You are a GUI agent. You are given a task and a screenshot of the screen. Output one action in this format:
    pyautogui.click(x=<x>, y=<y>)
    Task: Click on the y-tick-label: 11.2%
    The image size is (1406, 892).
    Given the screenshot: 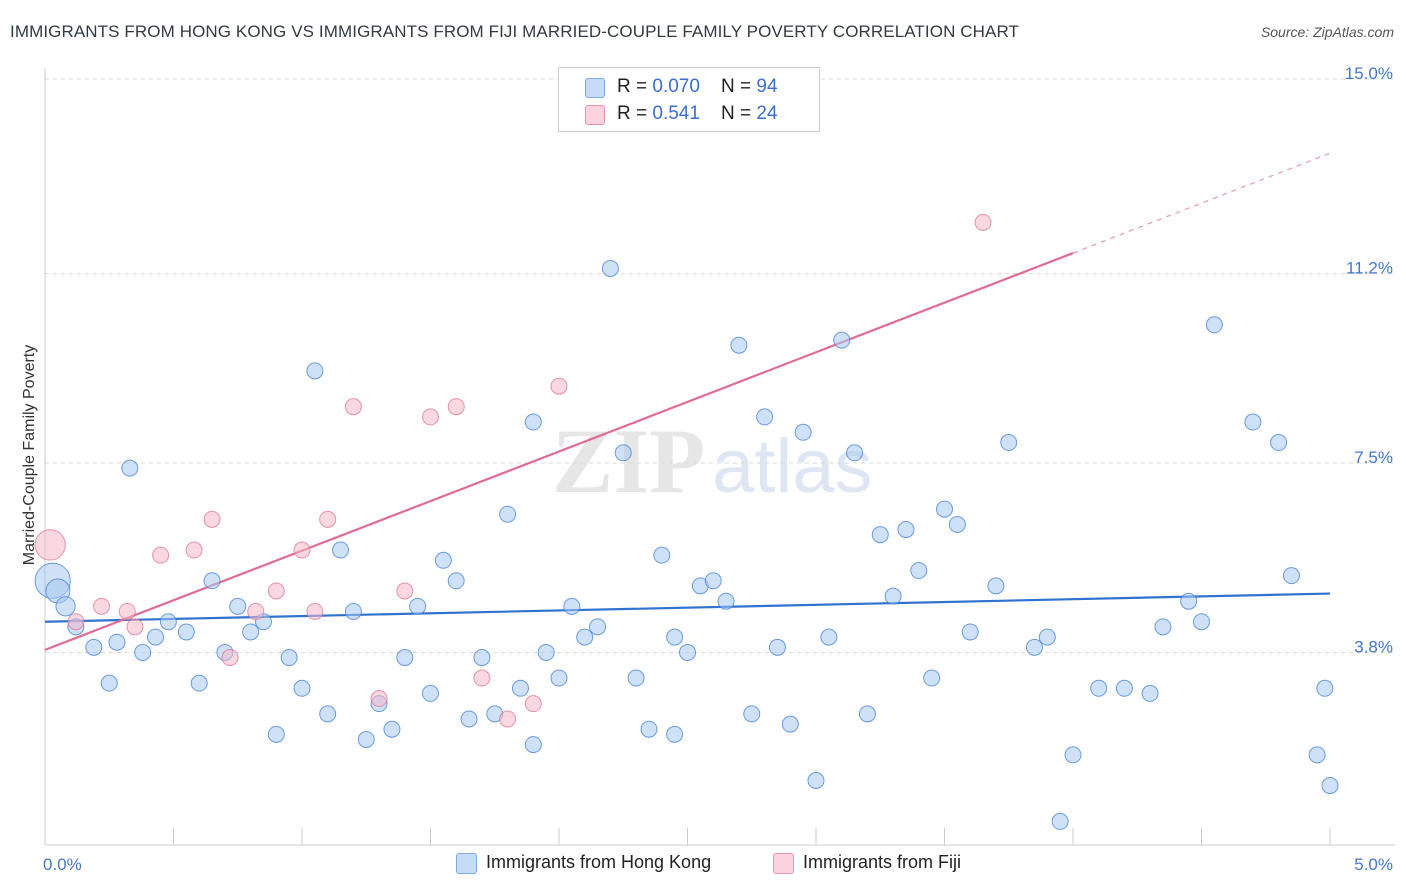 What is the action you would take?
    pyautogui.click(x=1369, y=268)
    